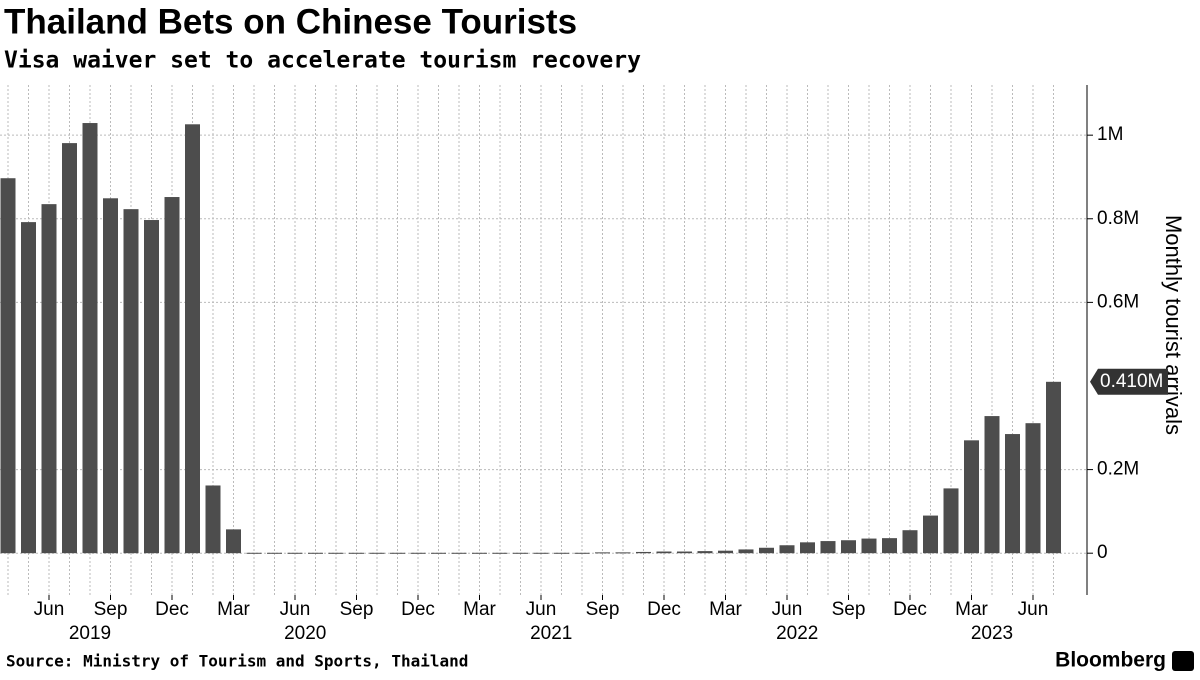 The width and height of the screenshot is (1200, 680). Describe the element at coordinates (1110, 134) in the screenshot. I see `y-tick-label: 1M` at that location.